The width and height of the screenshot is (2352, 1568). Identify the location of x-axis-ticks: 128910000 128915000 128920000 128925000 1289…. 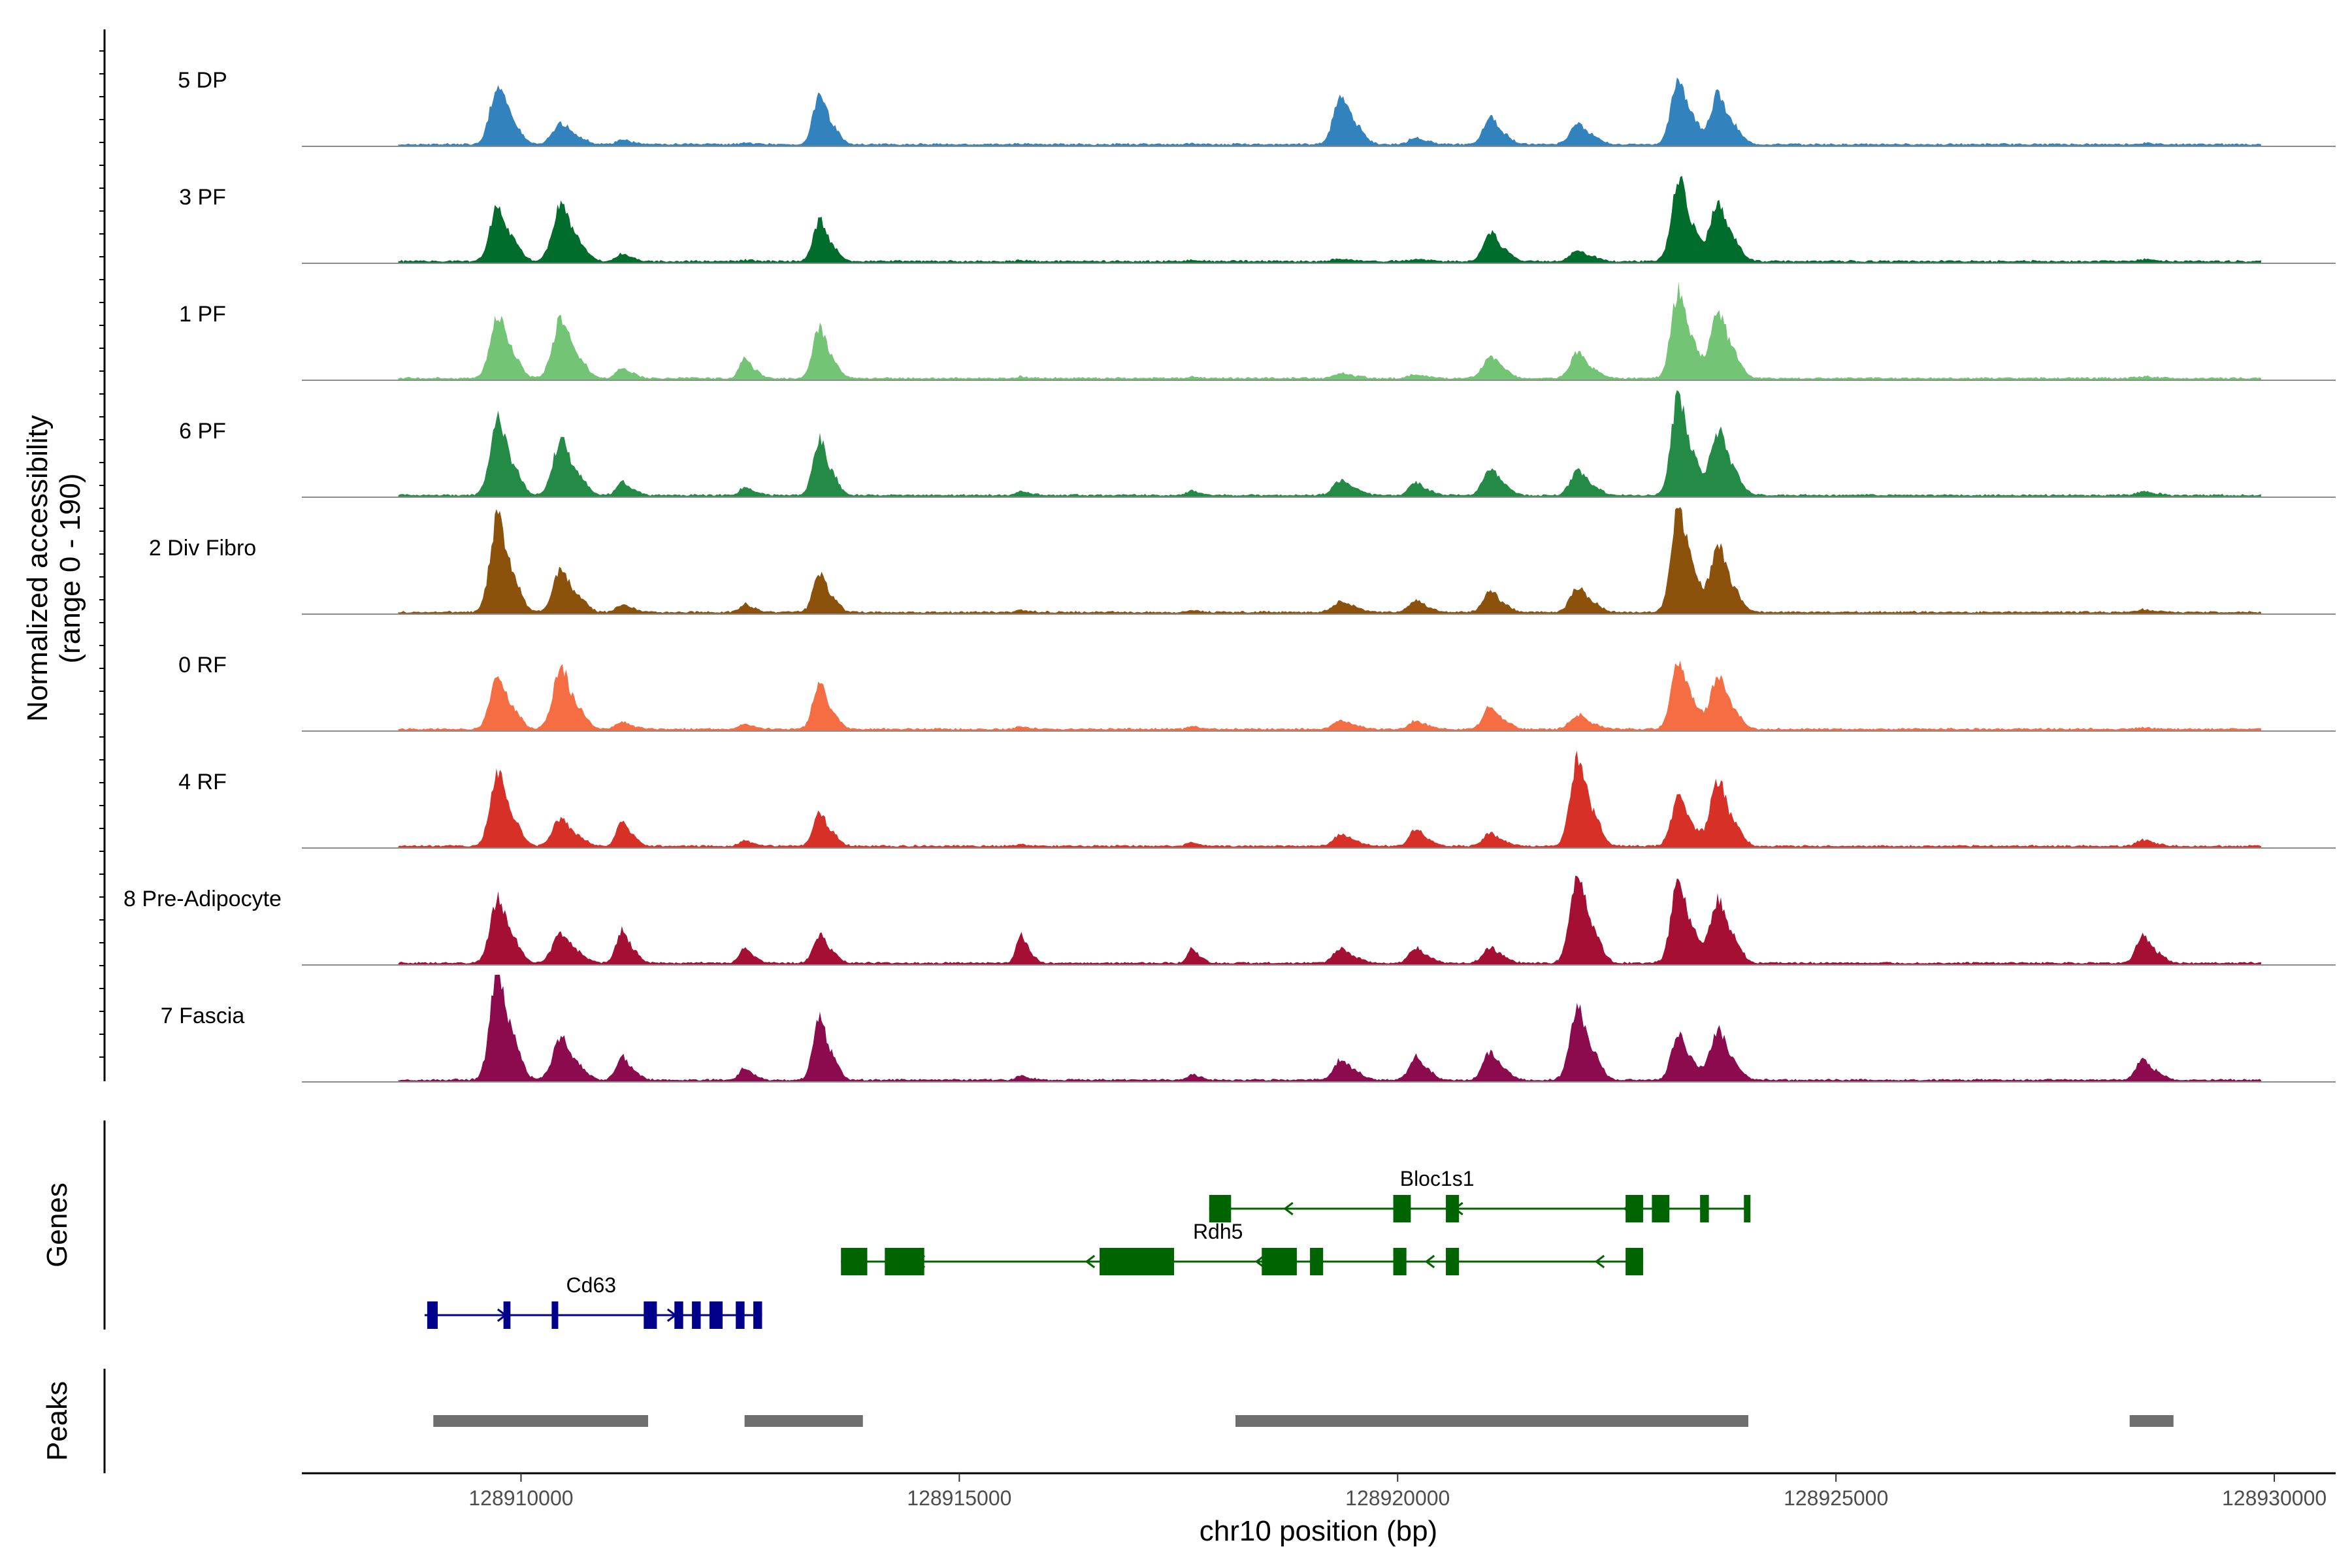
(1397, 1491).